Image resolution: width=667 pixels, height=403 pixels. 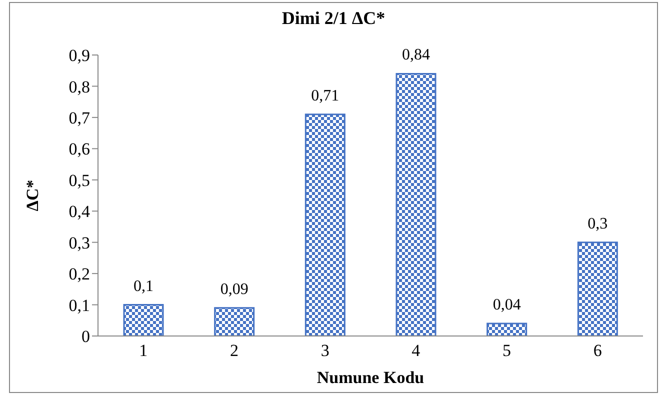 I want to click on data-label: 0,09, so click(x=234, y=289).